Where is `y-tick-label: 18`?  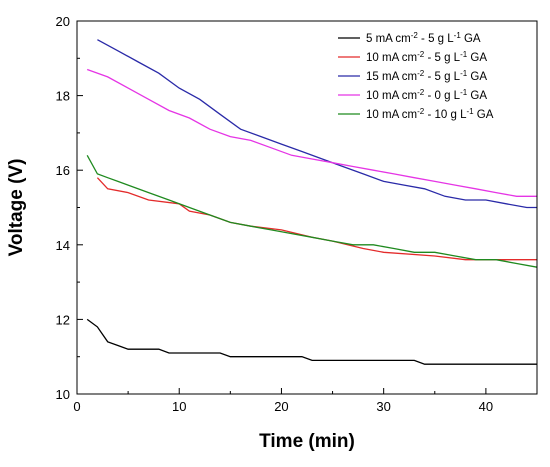
y-tick-label: 18 is located at coordinates (63, 96).